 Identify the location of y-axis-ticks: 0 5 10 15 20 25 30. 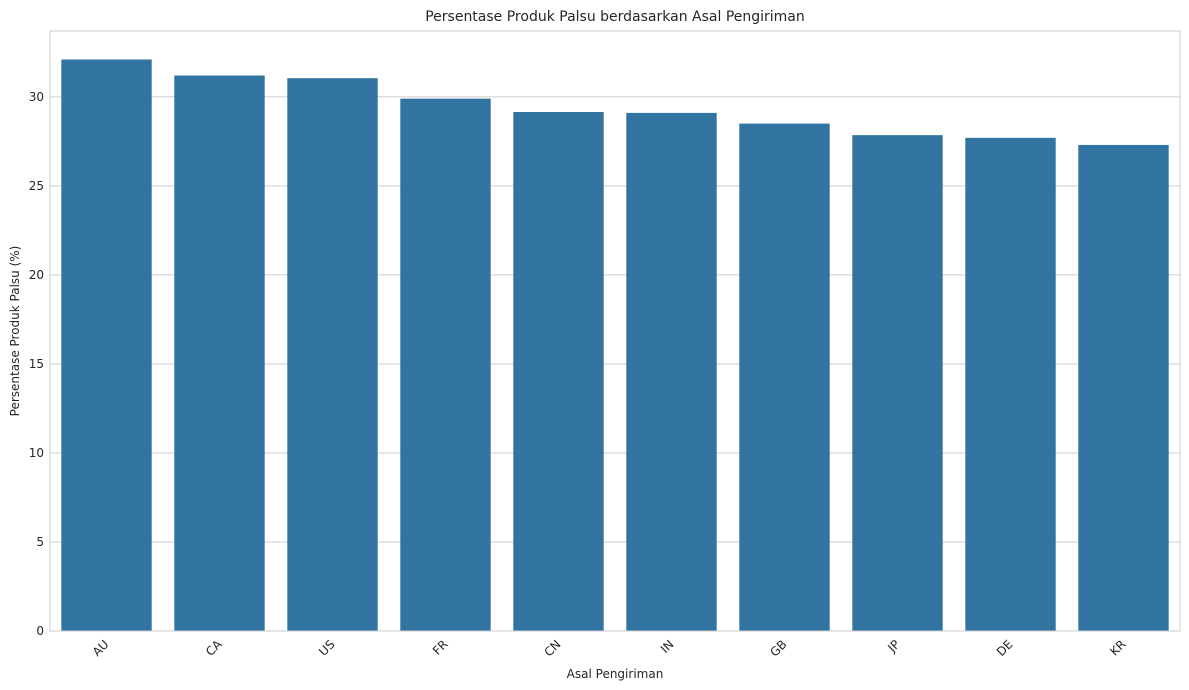
(36, 364).